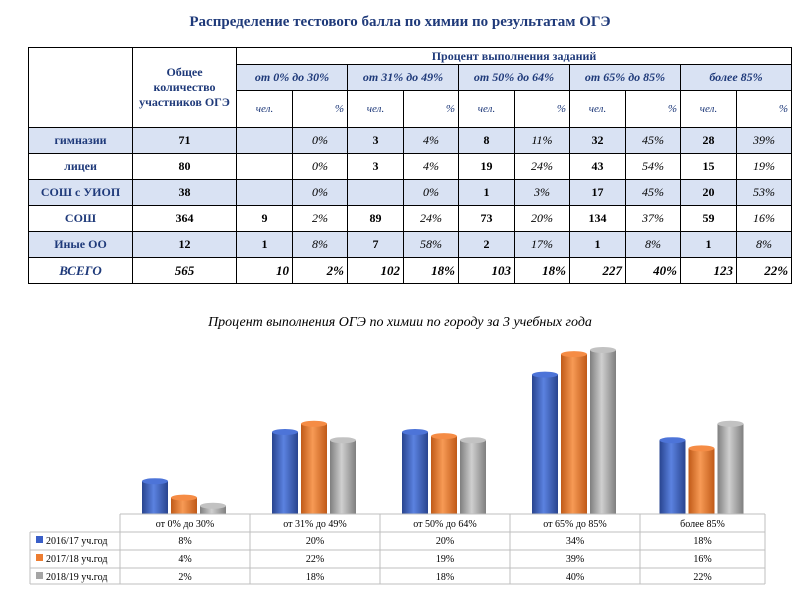 Image resolution: width=800 pixels, height=600 pixels. What do you see at coordinates (184, 559) in the screenshot?
I see `data-label: 4%` at bounding box center [184, 559].